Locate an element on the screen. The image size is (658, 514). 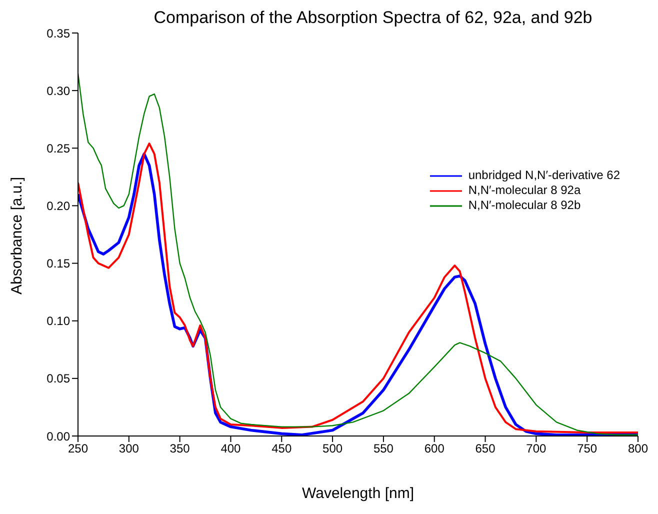
x-tick-label: 450 is located at coordinates (282, 449).